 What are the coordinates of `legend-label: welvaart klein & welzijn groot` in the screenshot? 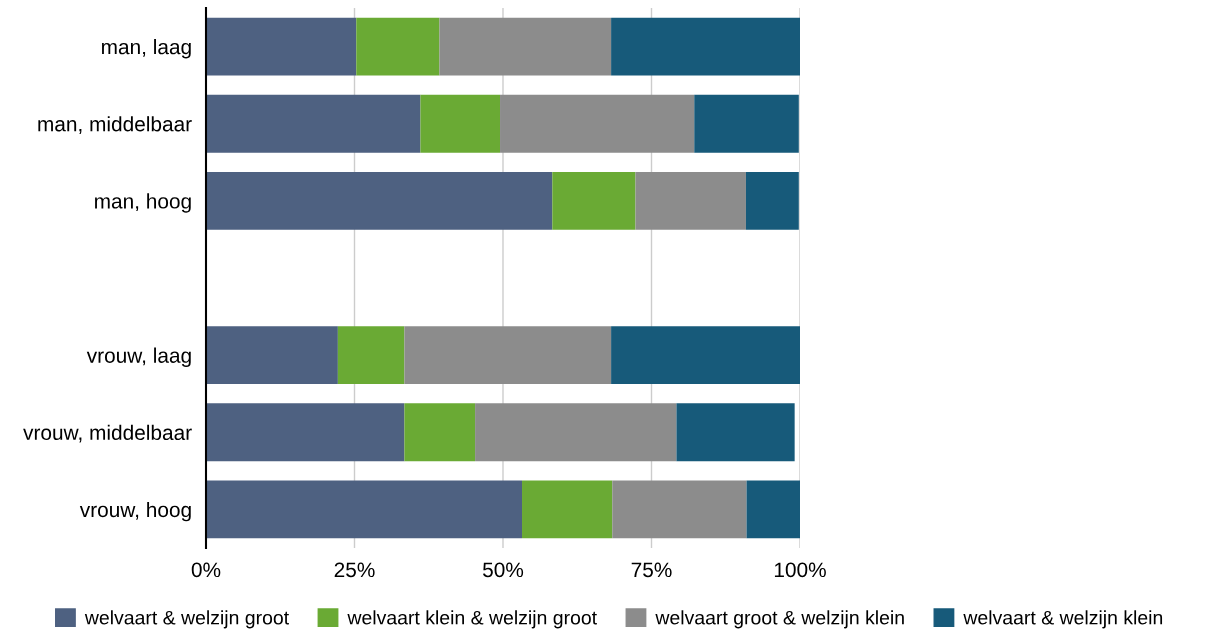 It's located at (472, 619).